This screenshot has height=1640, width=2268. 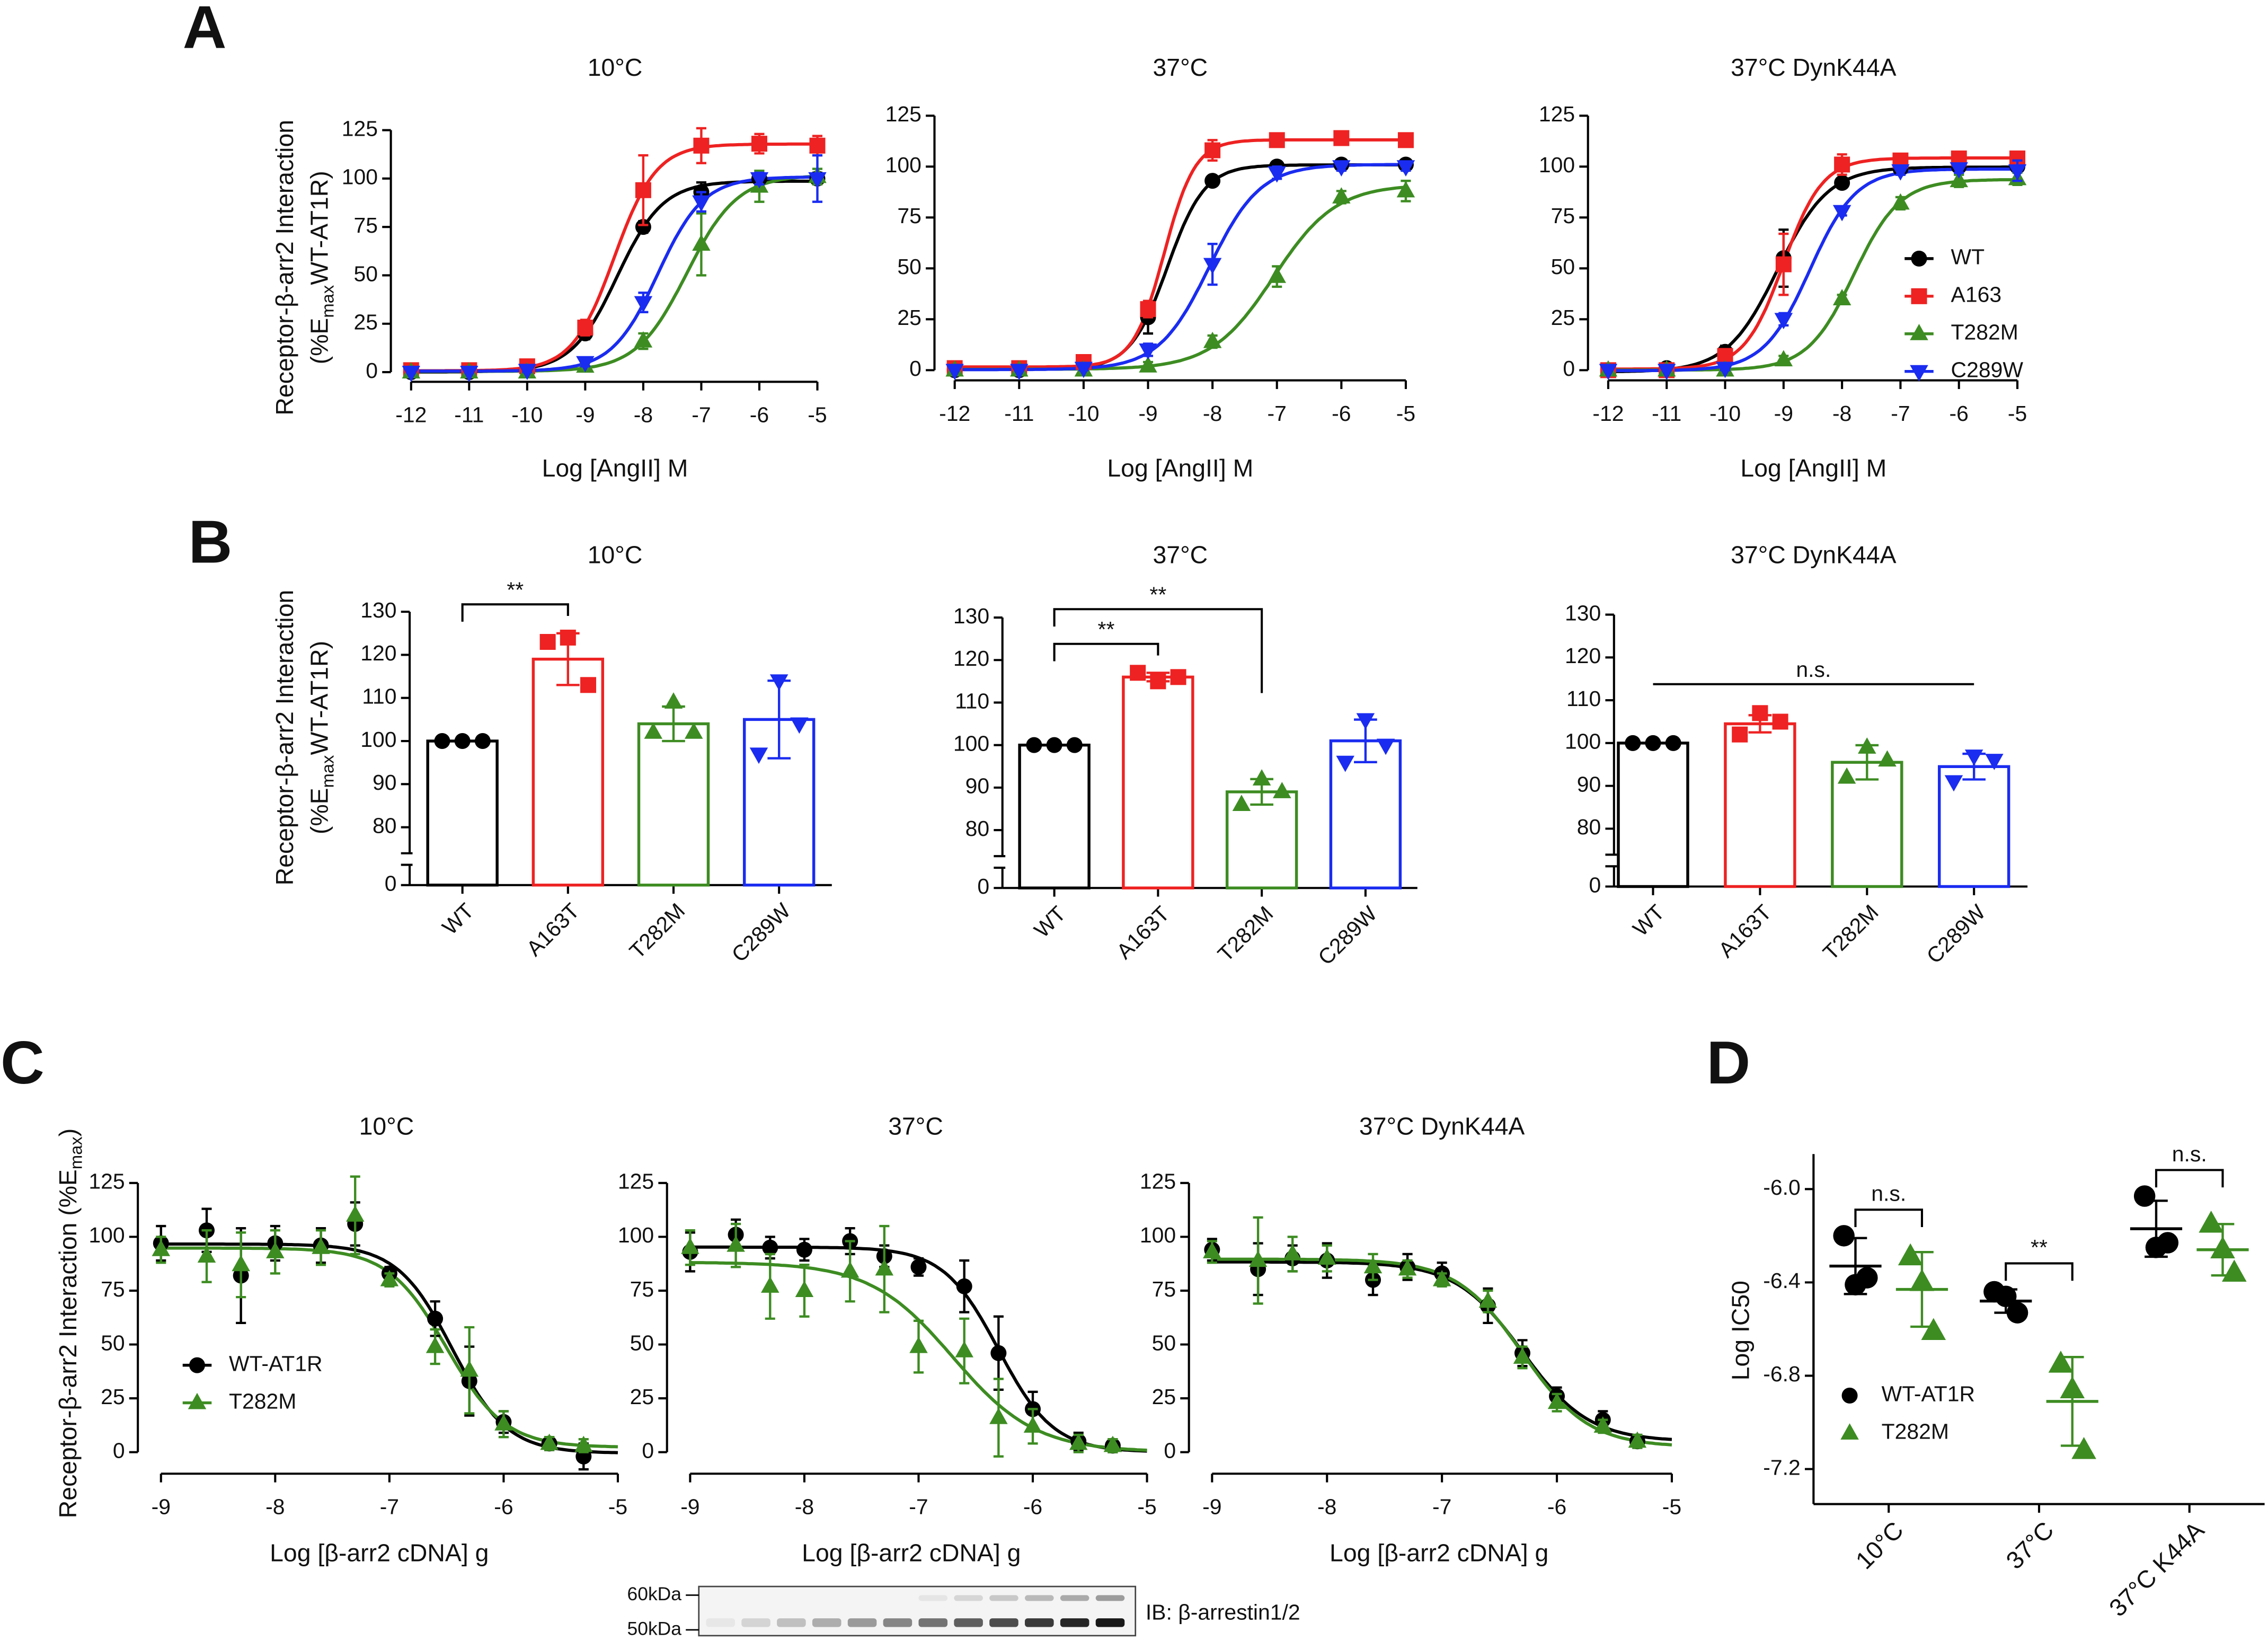 I want to click on y-tick-label: 130, so click(x=971, y=616).